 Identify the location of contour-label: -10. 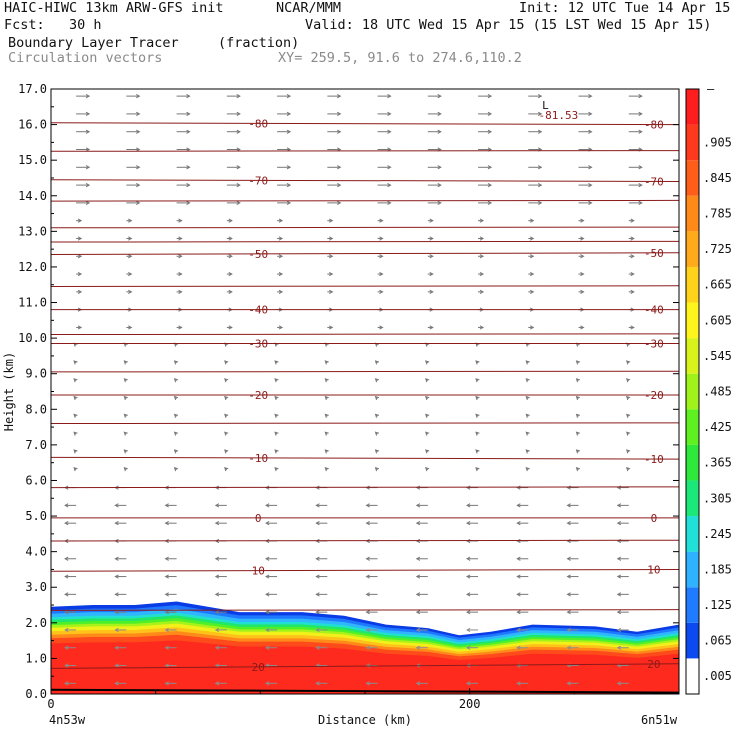
(258, 458).